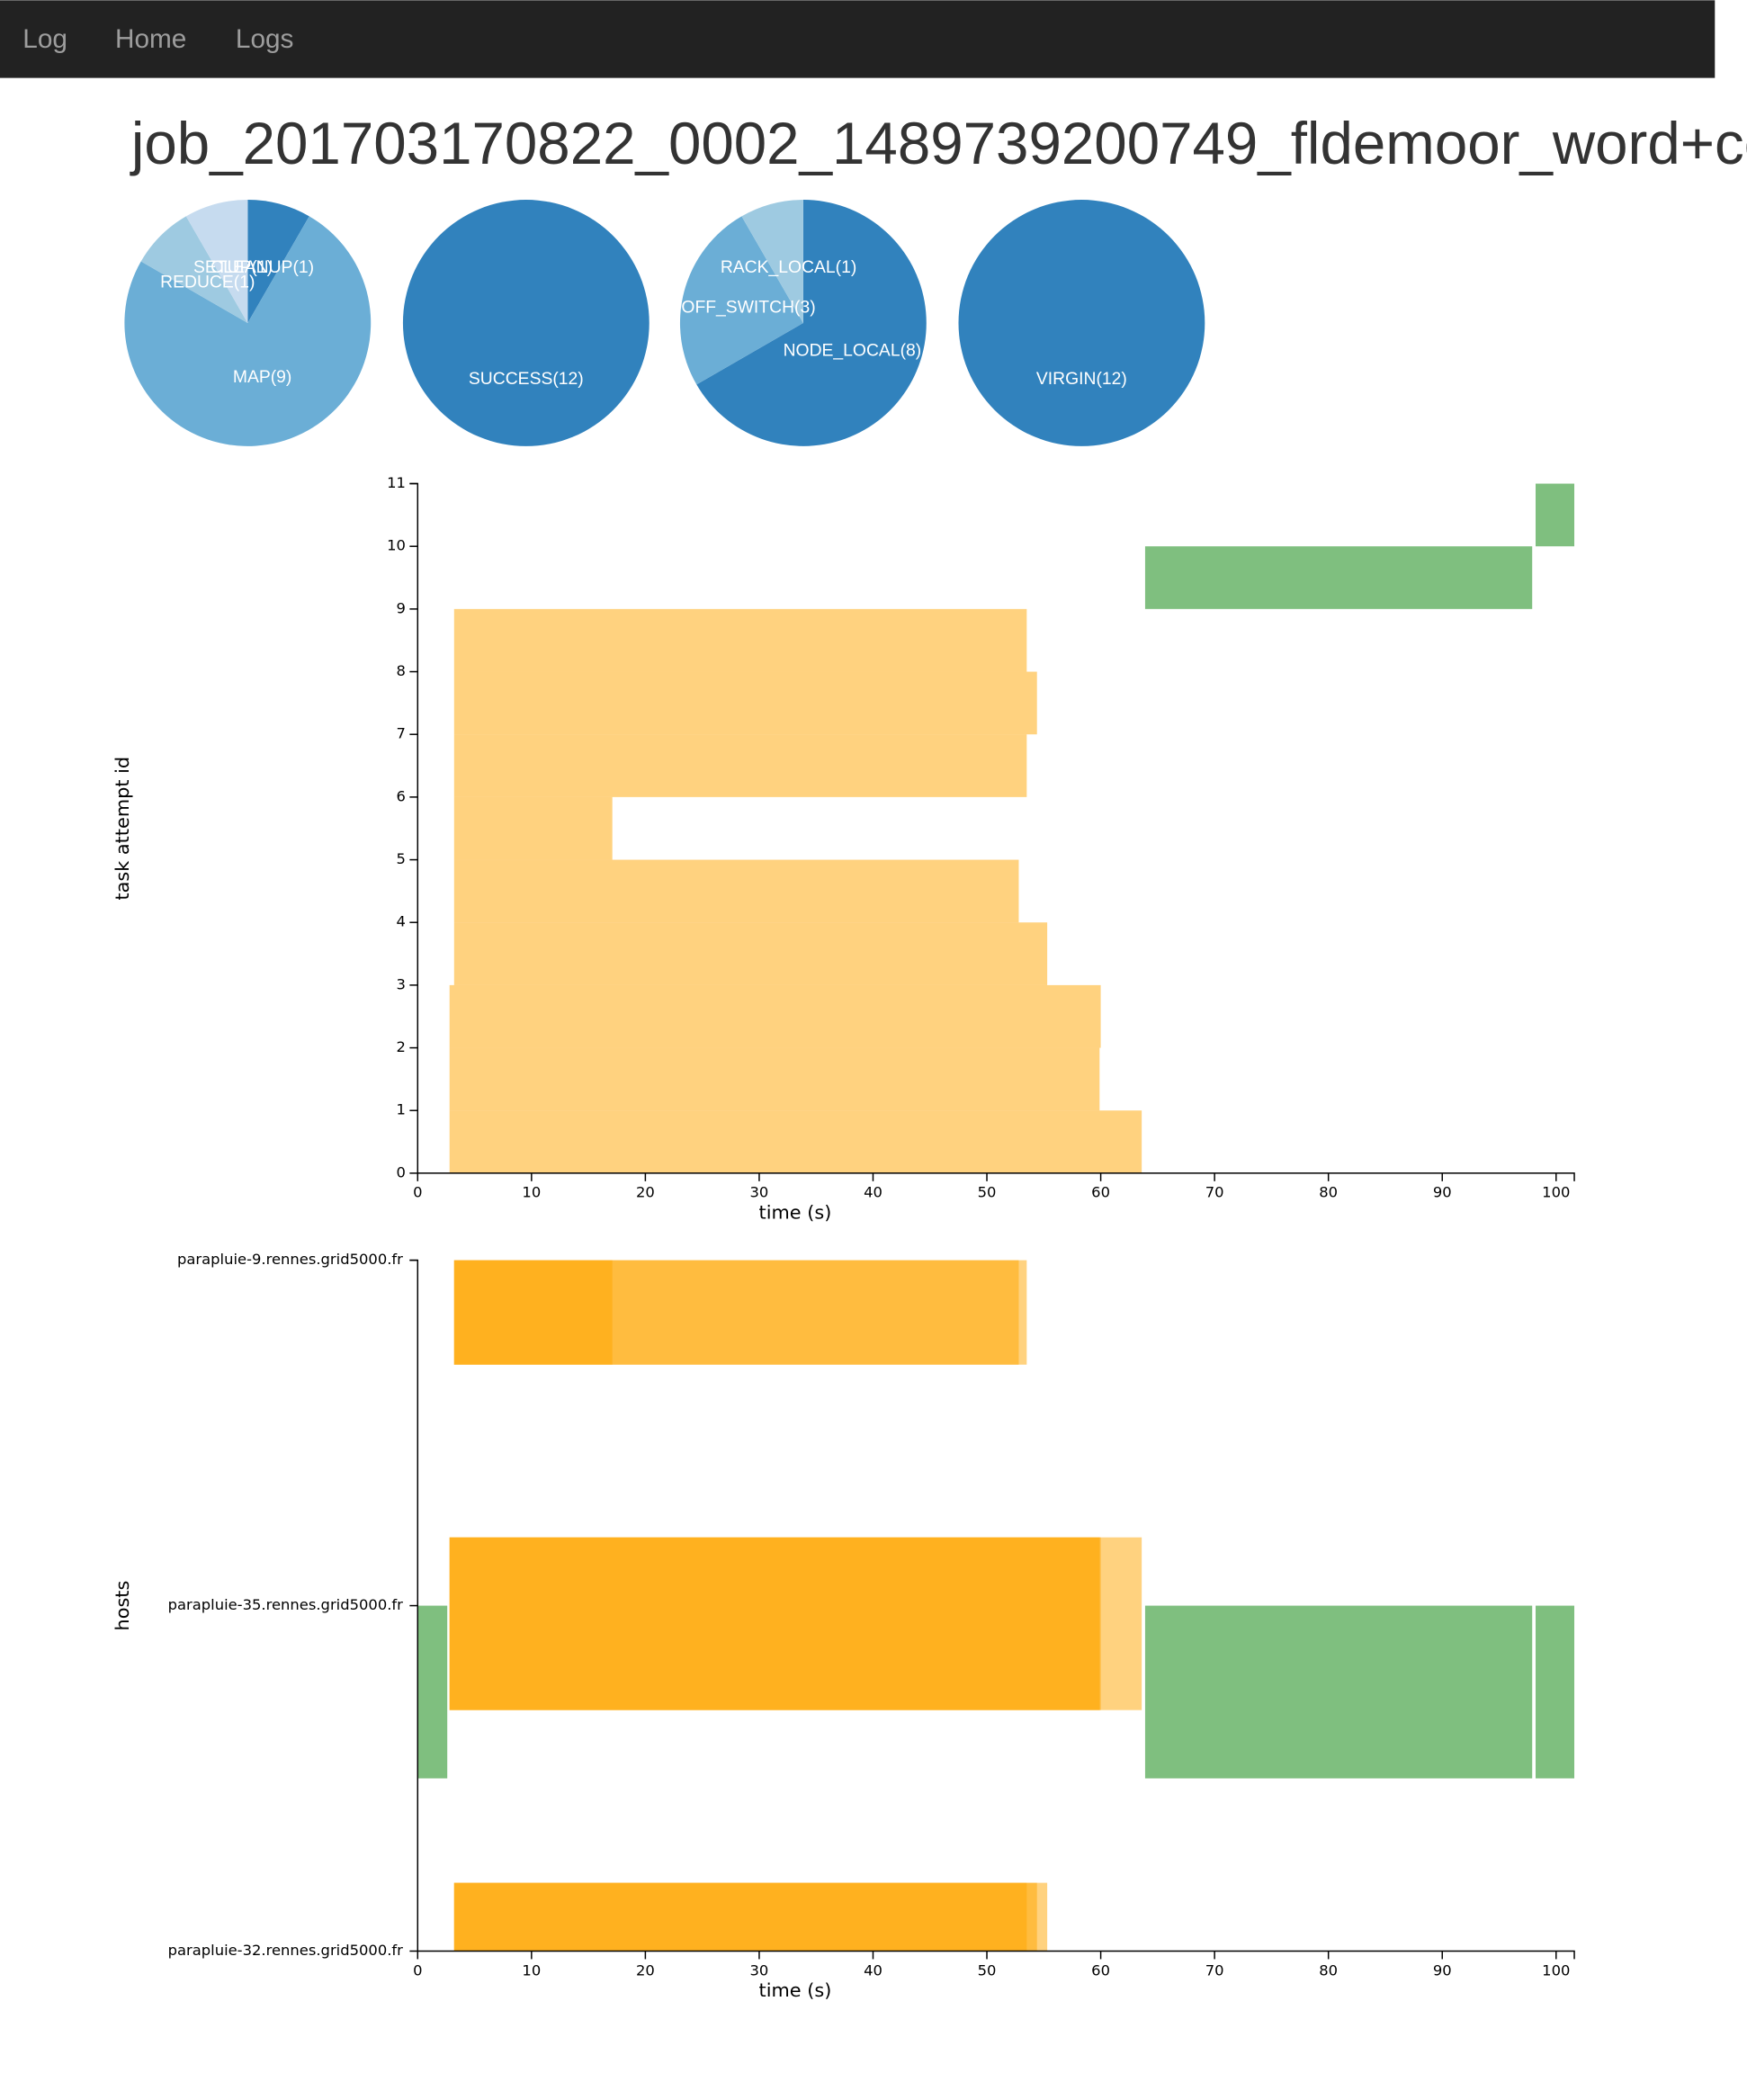 This screenshot has height=2100, width=1747. I want to click on y-tick-label: 4, so click(400, 921).